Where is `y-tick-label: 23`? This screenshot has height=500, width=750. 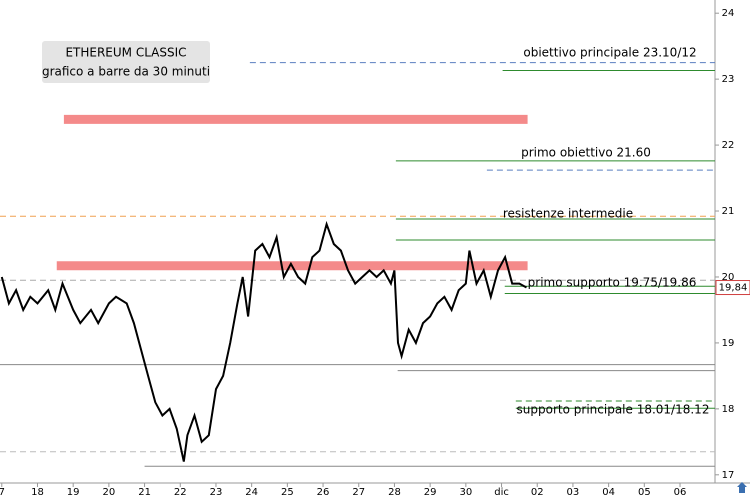 y-tick-label: 23 is located at coordinates (728, 79).